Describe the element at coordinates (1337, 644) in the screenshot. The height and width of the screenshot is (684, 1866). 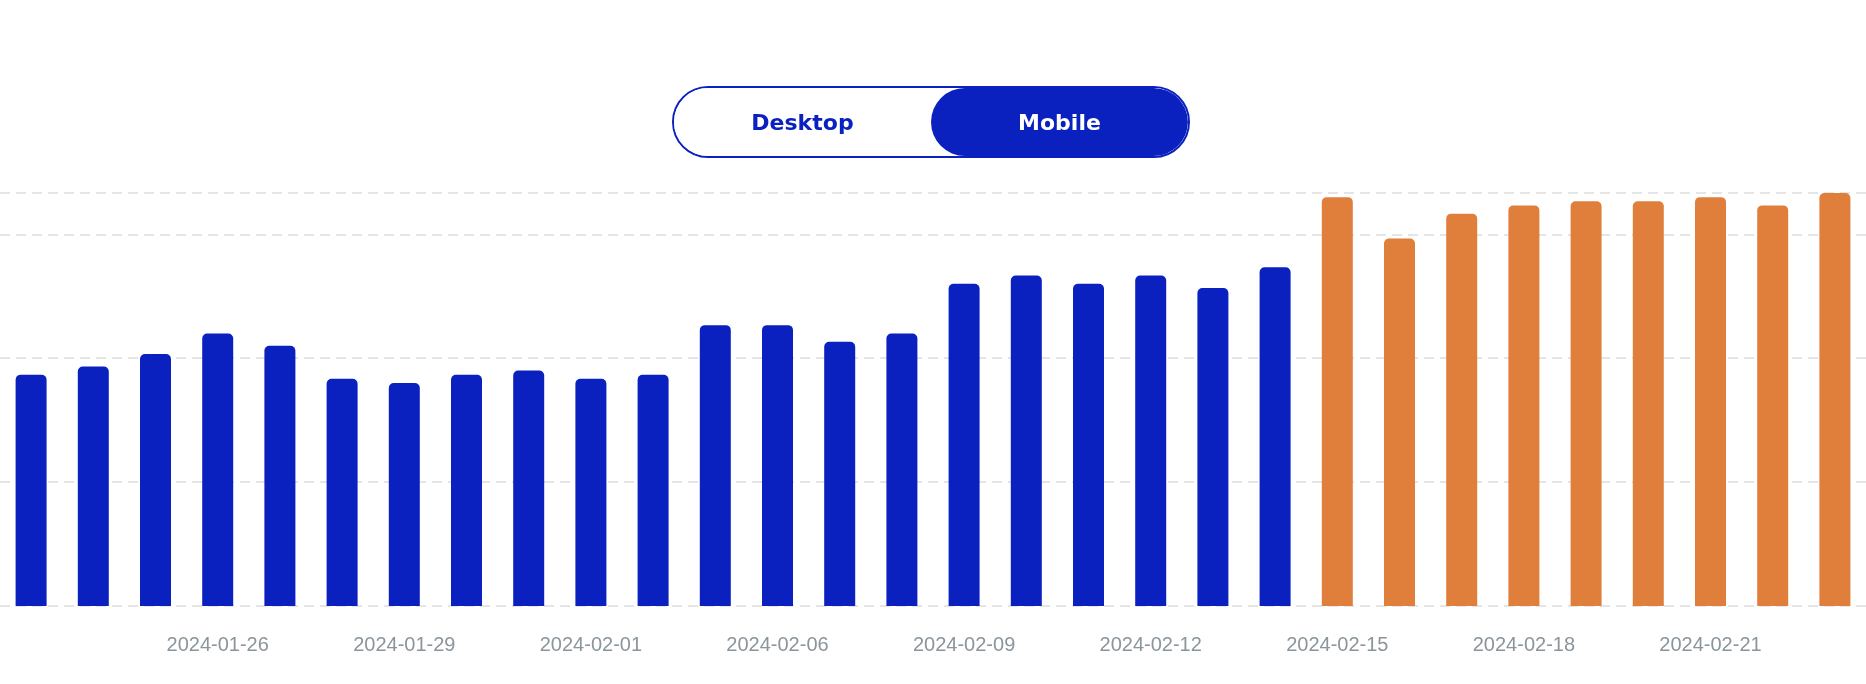
I see `x-tick-label: 2024-02-15` at that location.